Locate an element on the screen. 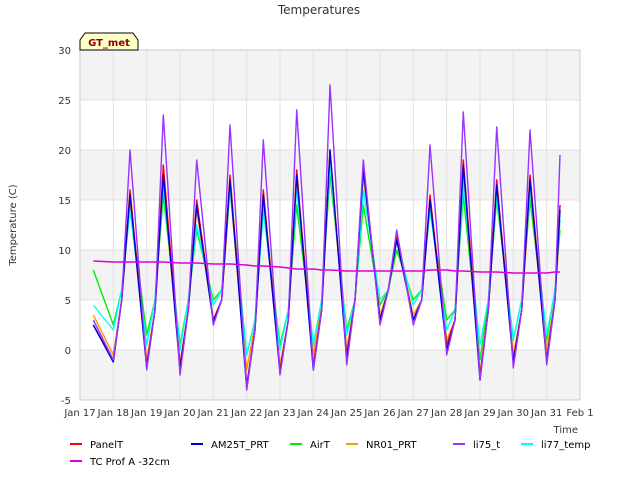 This screenshot has width=640, height=480. x-tick-label: Jan 23 is located at coordinates (279, 413).